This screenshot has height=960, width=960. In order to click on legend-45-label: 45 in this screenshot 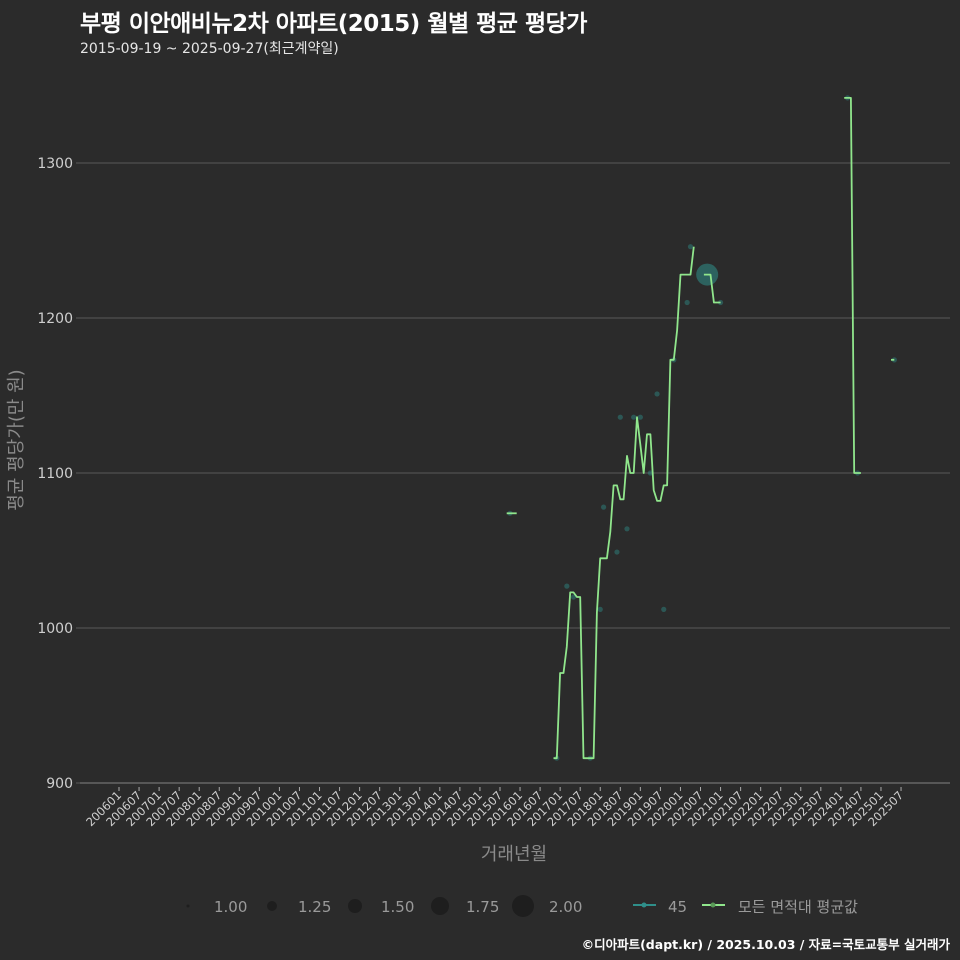, I will do `click(677, 907)`.